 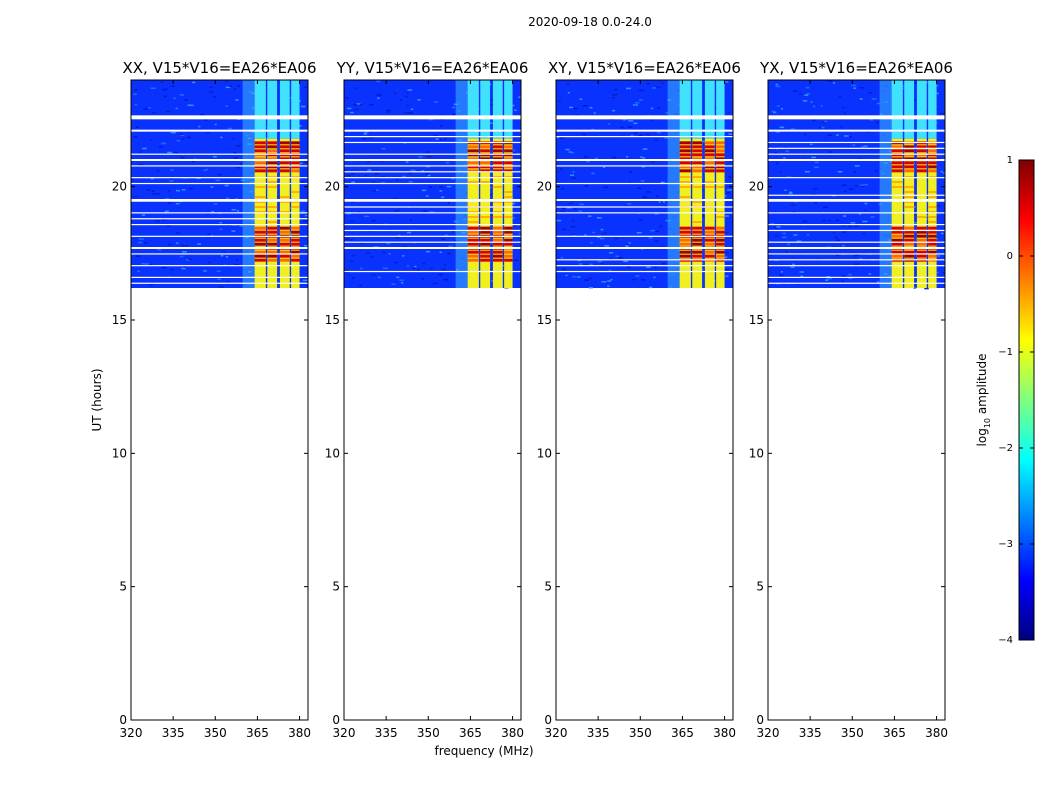 What do you see at coordinates (1010, 256) in the screenshot?
I see `colorbar-tick-label: 0` at bounding box center [1010, 256].